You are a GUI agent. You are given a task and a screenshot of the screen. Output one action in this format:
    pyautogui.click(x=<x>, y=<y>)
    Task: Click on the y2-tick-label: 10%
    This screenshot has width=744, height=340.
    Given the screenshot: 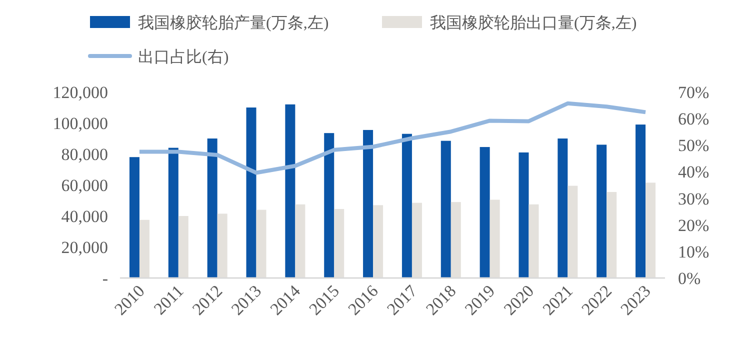 What is the action you would take?
    pyautogui.click(x=694, y=252)
    